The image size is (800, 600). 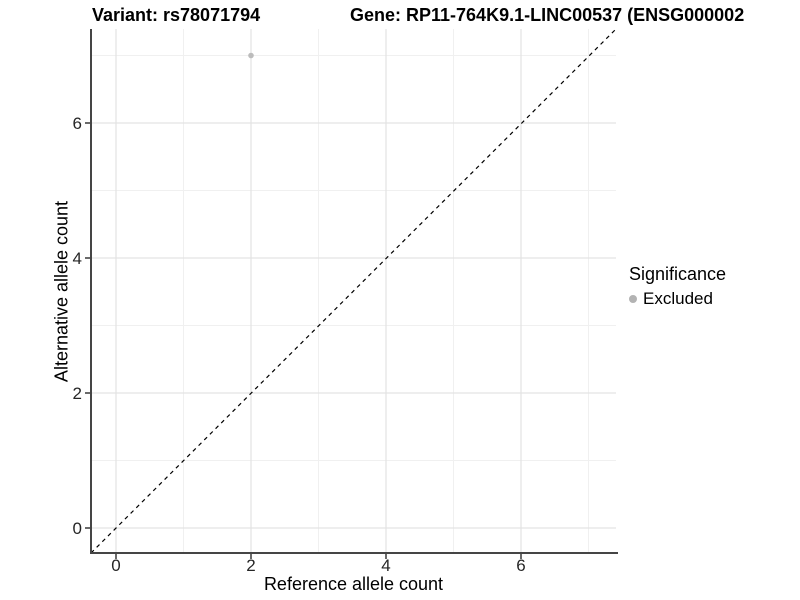 I want to click on legend-key-dot-icon, so click(x=633, y=299).